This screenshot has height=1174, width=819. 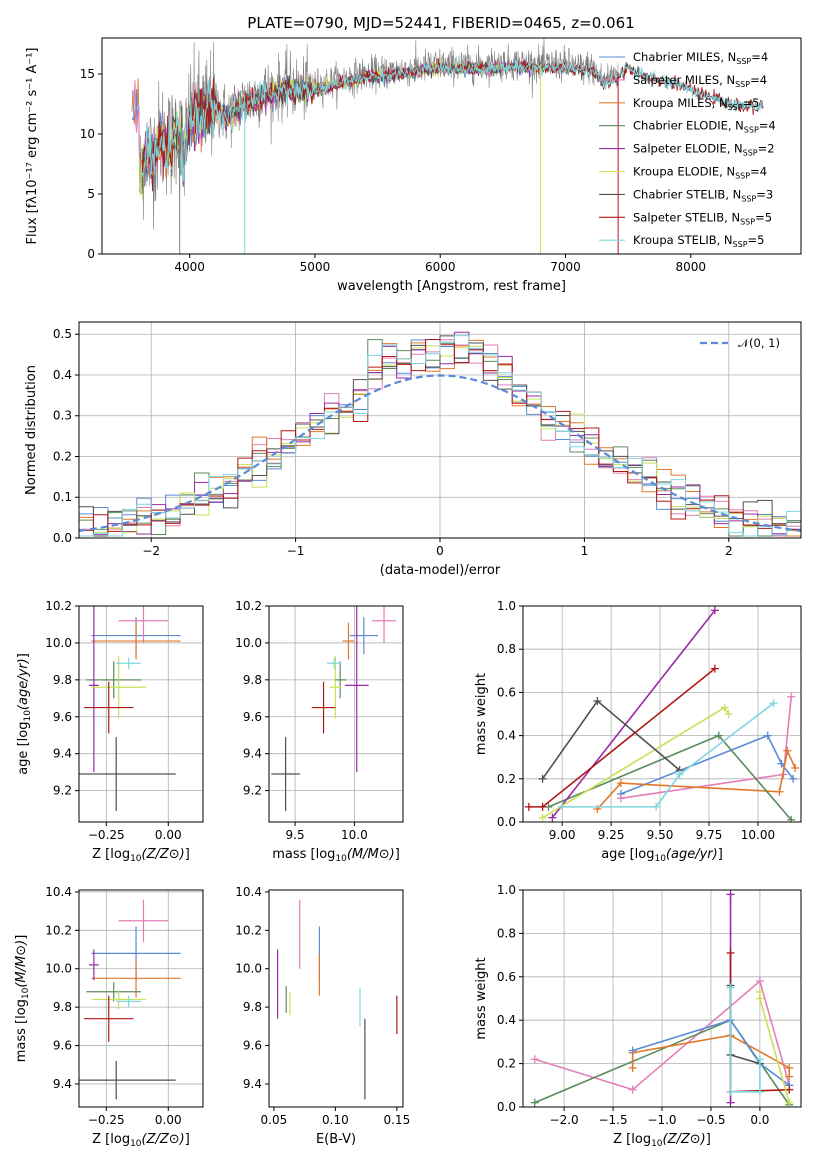 What do you see at coordinates (451, 286) in the screenshot?
I see `x-axis-label: wavelength [Angstrom, rest frame]` at bounding box center [451, 286].